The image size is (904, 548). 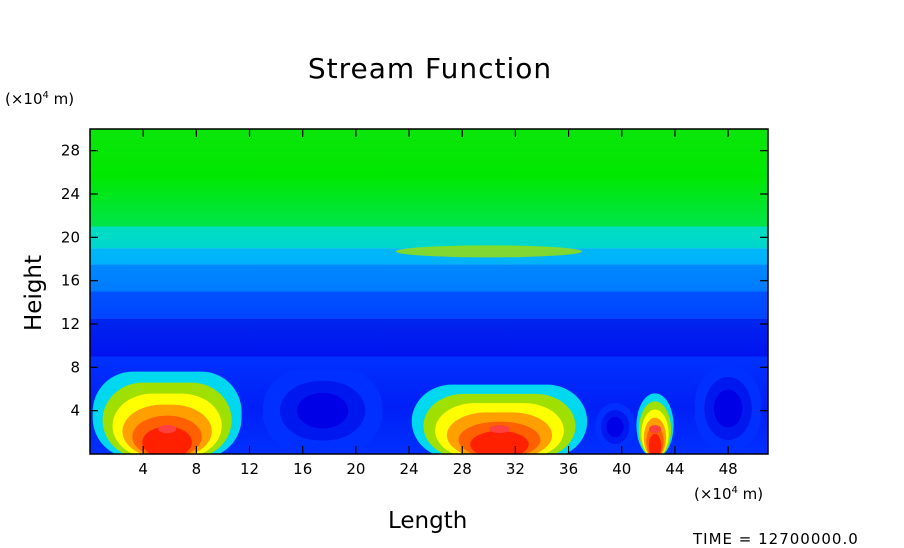 What do you see at coordinates (655, 423) in the screenshot?
I see `small-positive-cell` at bounding box center [655, 423].